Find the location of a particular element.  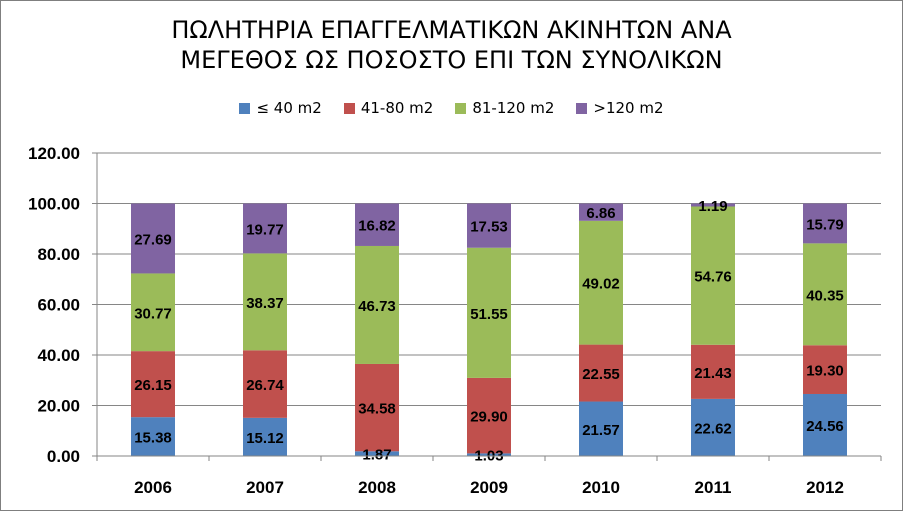

y-tick-label: 120.00 is located at coordinates (54, 153).